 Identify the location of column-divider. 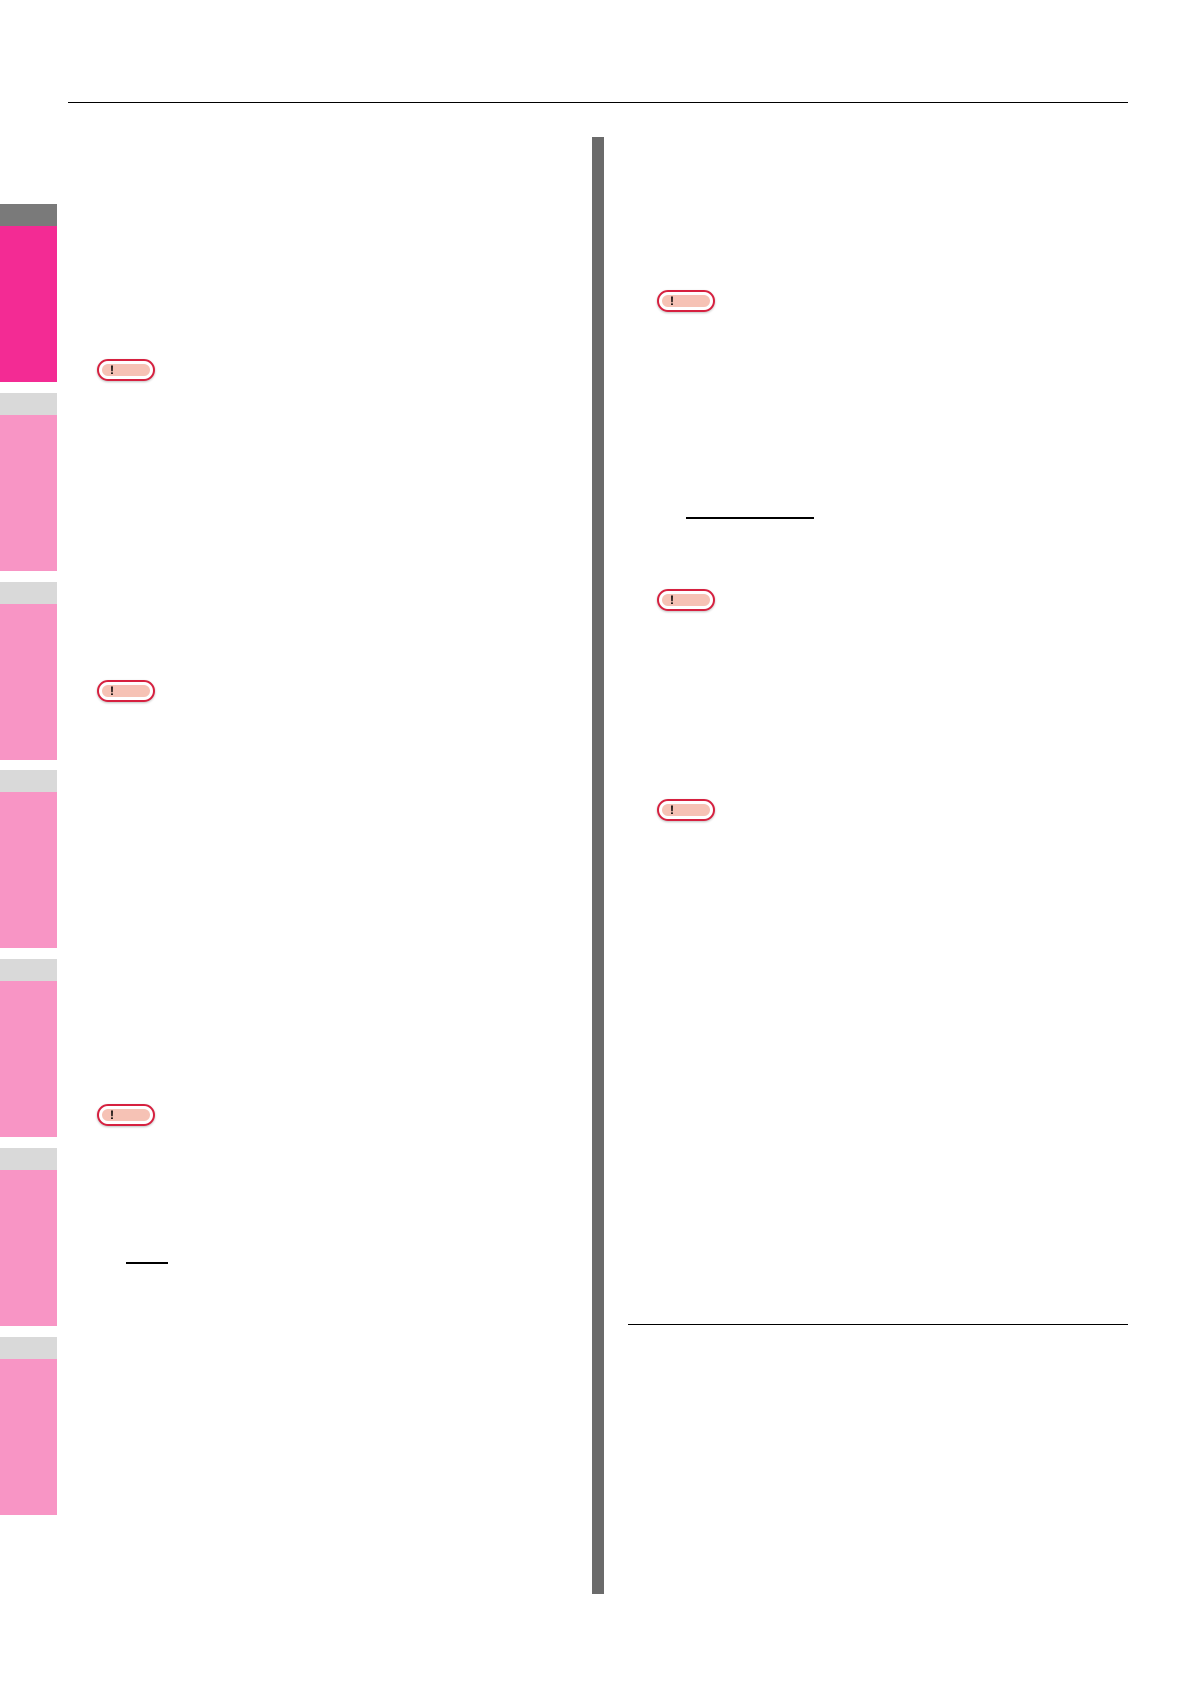
(598, 865).